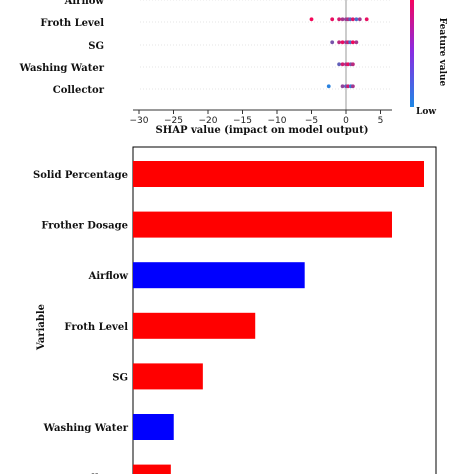 The width and height of the screenshot is (474, 474). I want to click on bar-solid-percentage, so click(278, 174).